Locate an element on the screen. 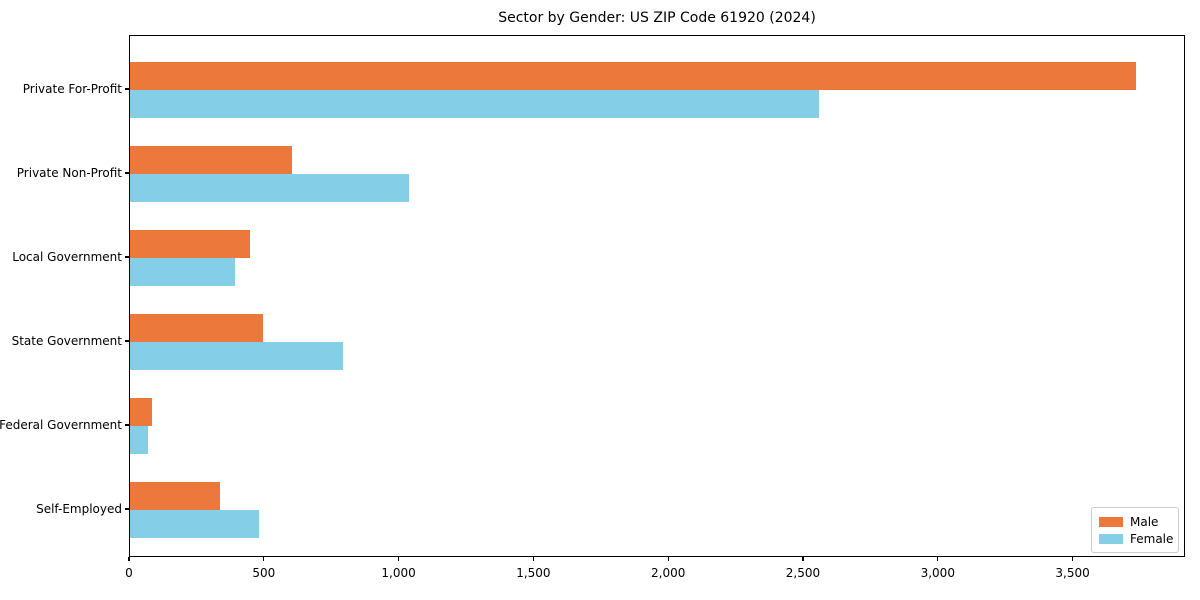 The width and height of the screenshot is (1200, 600). ytick-label-federal-government: Federal Government is located at coordinates (61, 425).